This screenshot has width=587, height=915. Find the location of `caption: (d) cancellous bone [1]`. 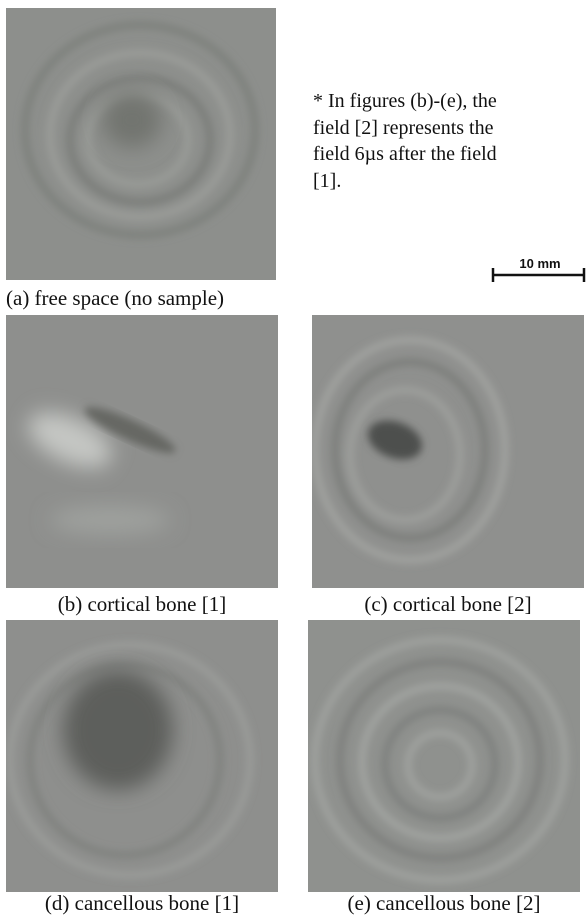

caption: (d) cancellous bone [1] is located at coordinates (142, 903).